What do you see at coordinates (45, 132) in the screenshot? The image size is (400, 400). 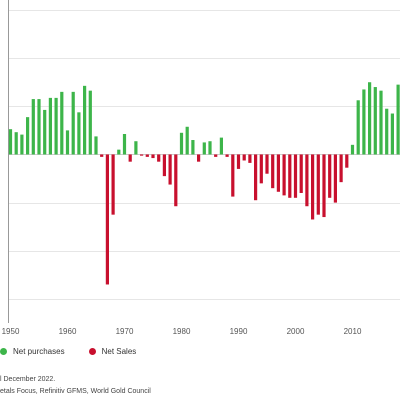 I see `bar-1956` at bounding box center [45, 132].